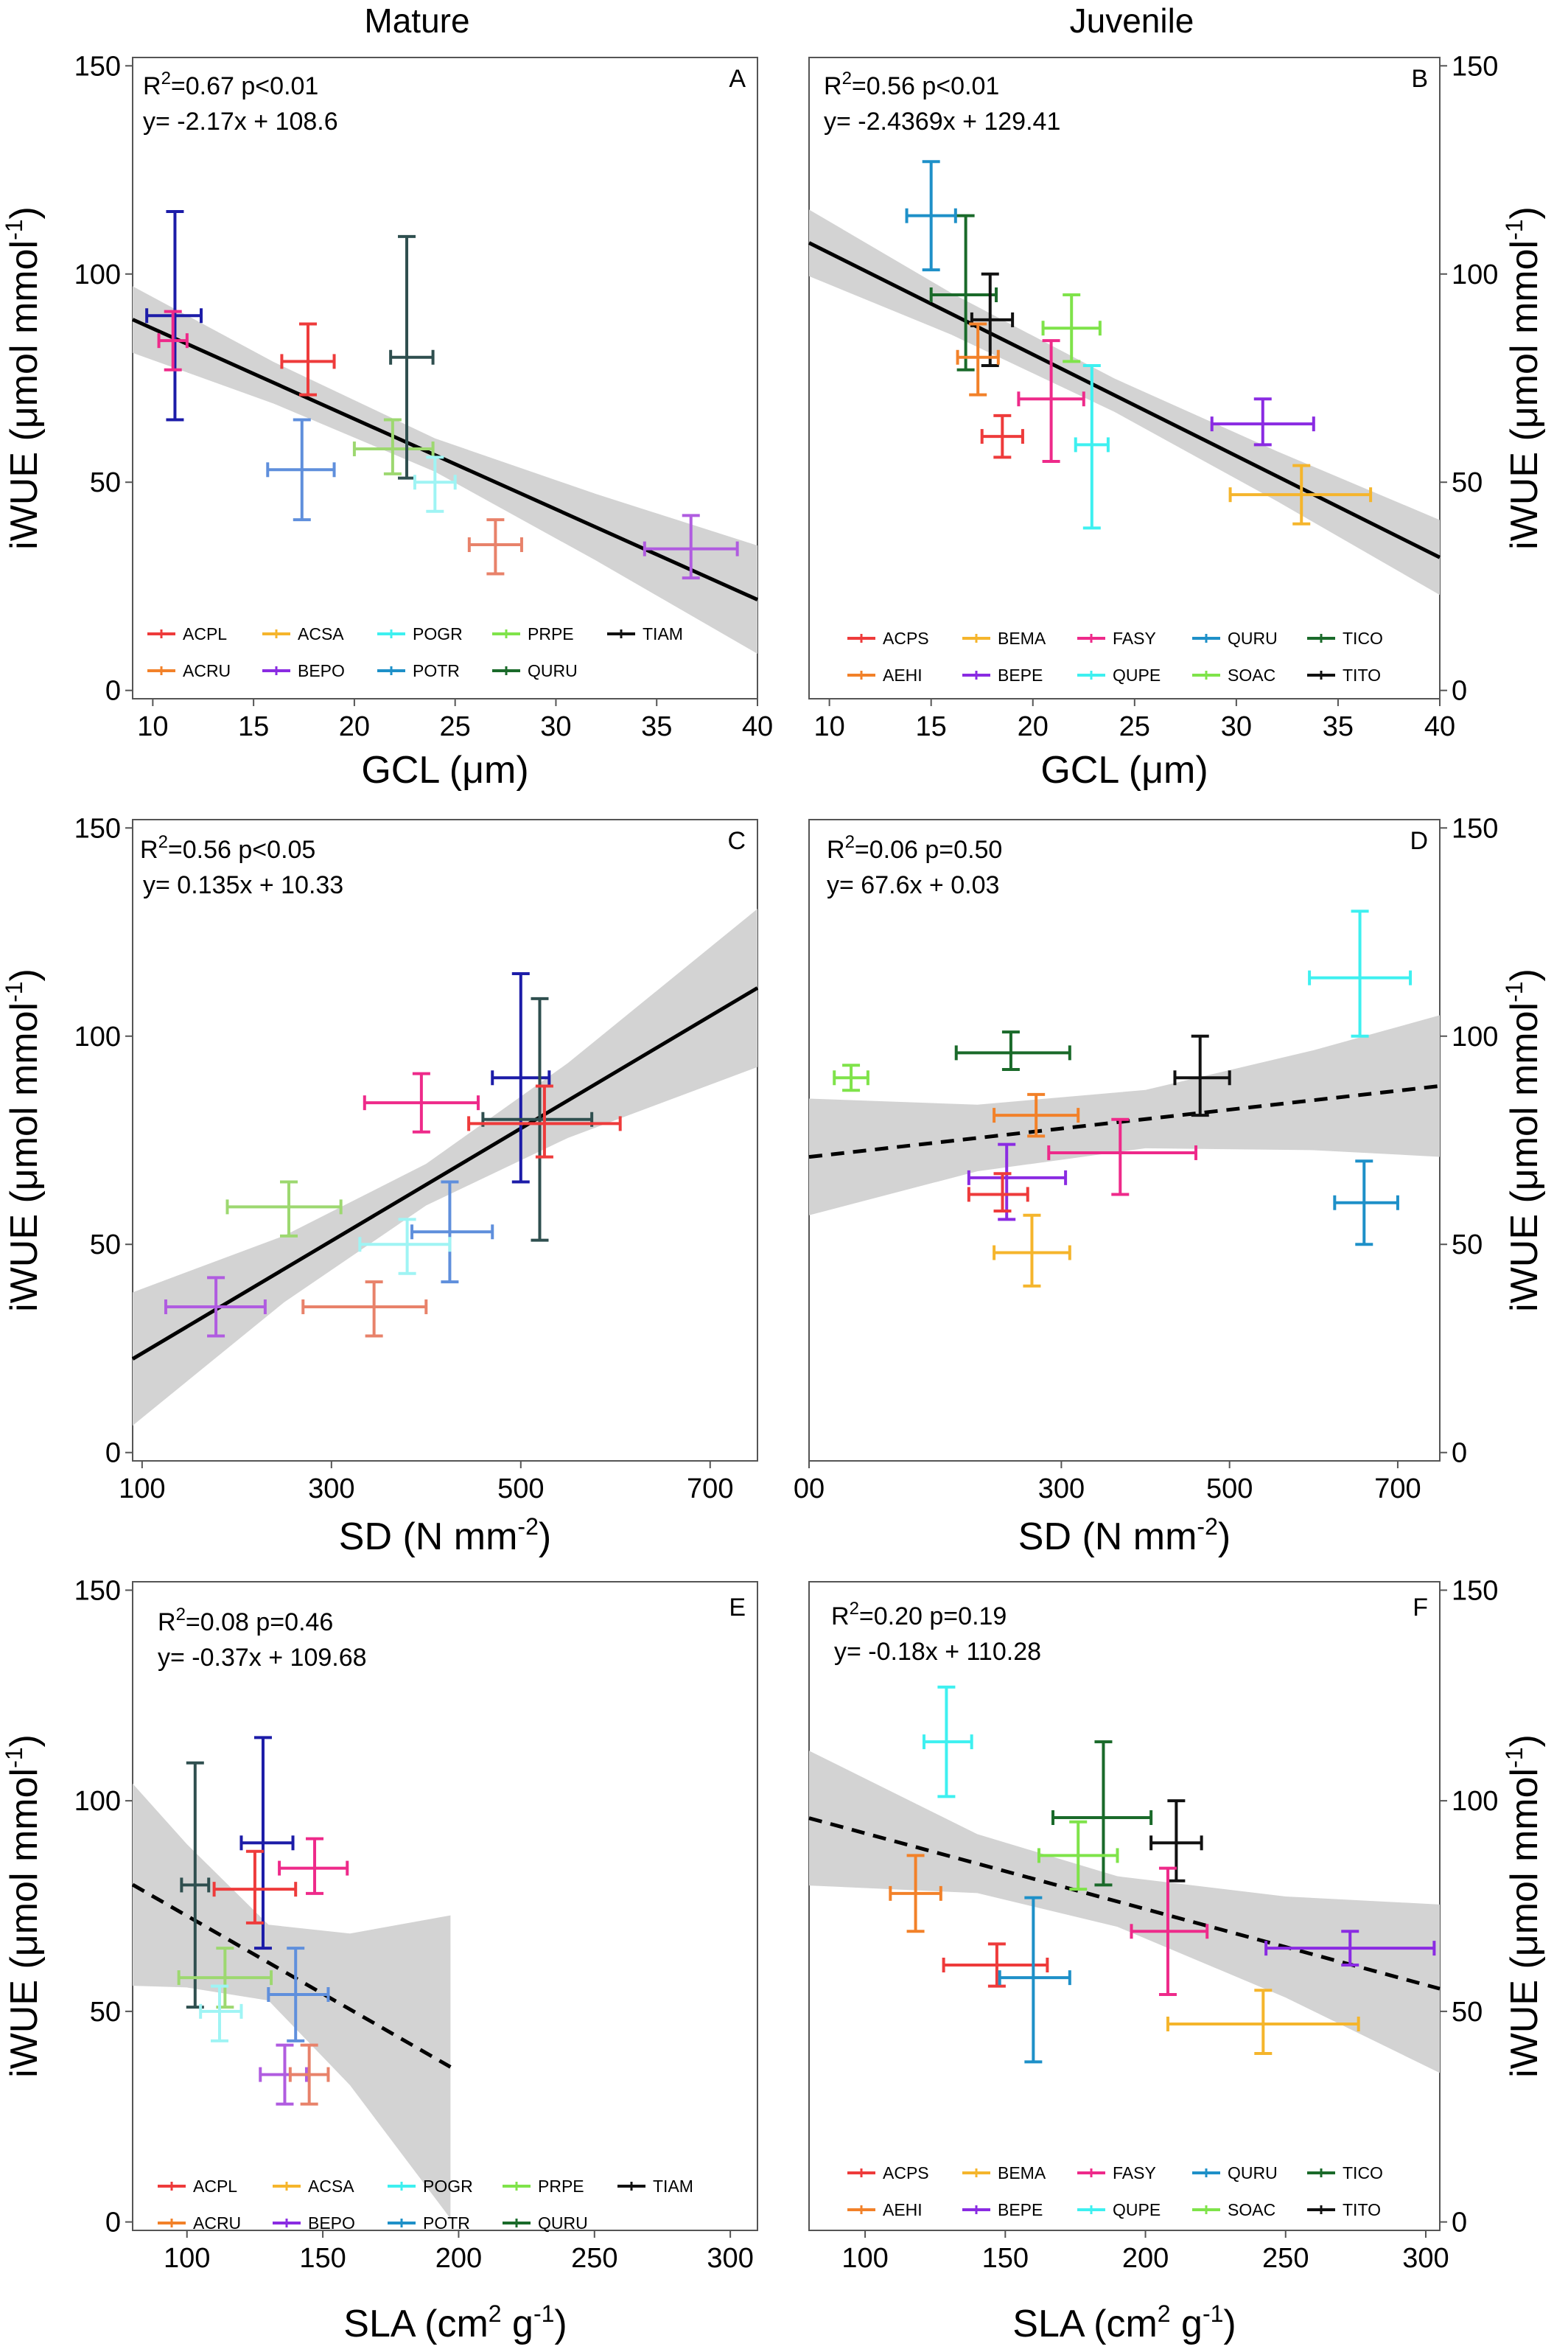 Image resolution: width=1568 pixels, height=2352 pixels. I want to click on regression-line, so click(1124, 1121).